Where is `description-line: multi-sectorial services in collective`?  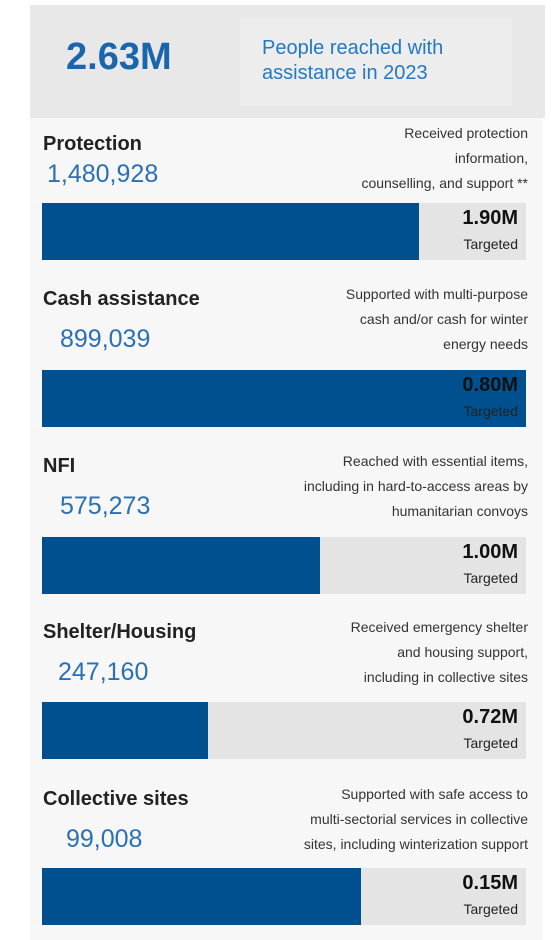 description-line: multi-sectorial services in collective is located at coordinates (419, 819).